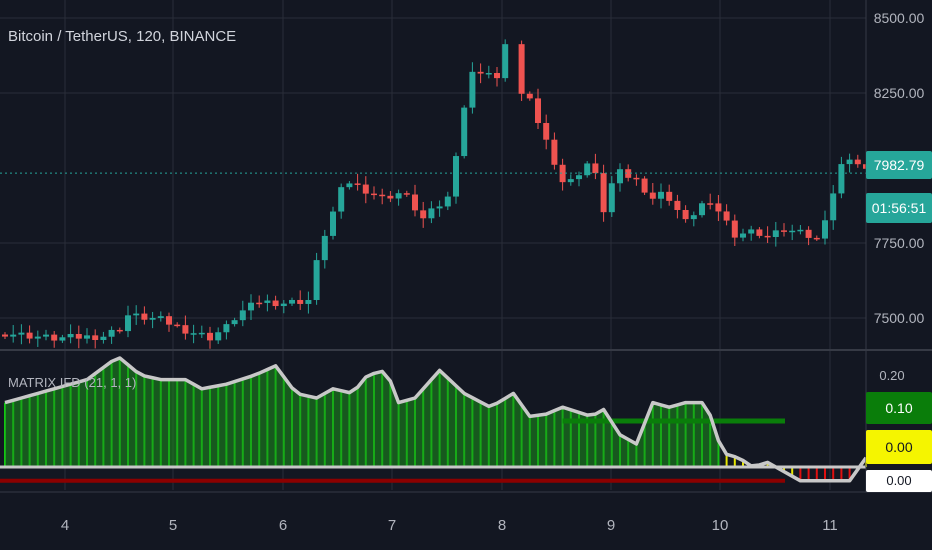 The image size is (932, 550). Describe the element at coordinates (65, 525) in the screenshot. I see `x-tick-label: 4` at that location.